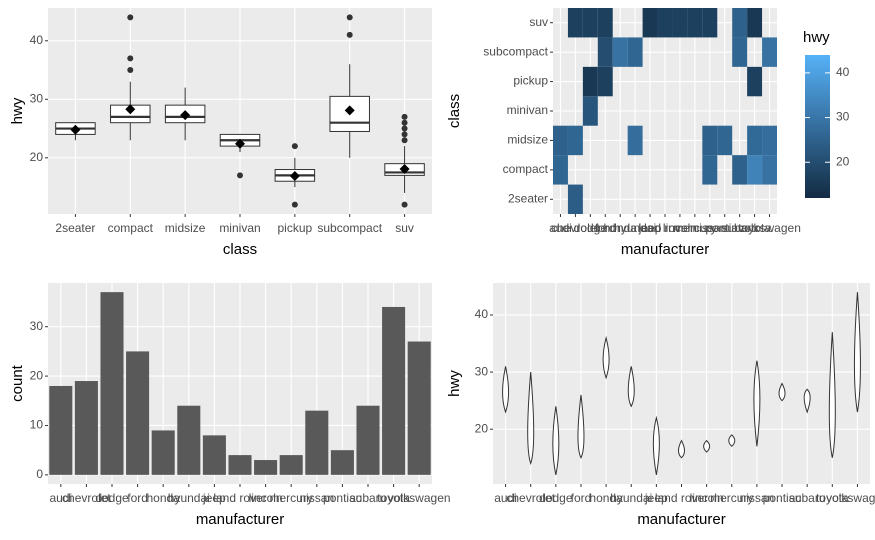  Describe the element at coordinates (527, 140) in the screenshot. I see `y-tick-label: midsize` at that location.